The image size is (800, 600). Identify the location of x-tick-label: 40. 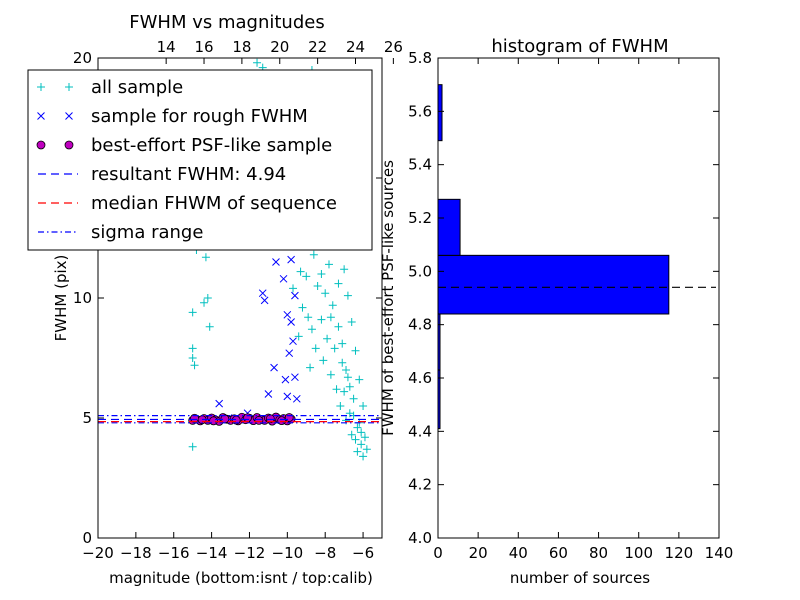
(518, 553).